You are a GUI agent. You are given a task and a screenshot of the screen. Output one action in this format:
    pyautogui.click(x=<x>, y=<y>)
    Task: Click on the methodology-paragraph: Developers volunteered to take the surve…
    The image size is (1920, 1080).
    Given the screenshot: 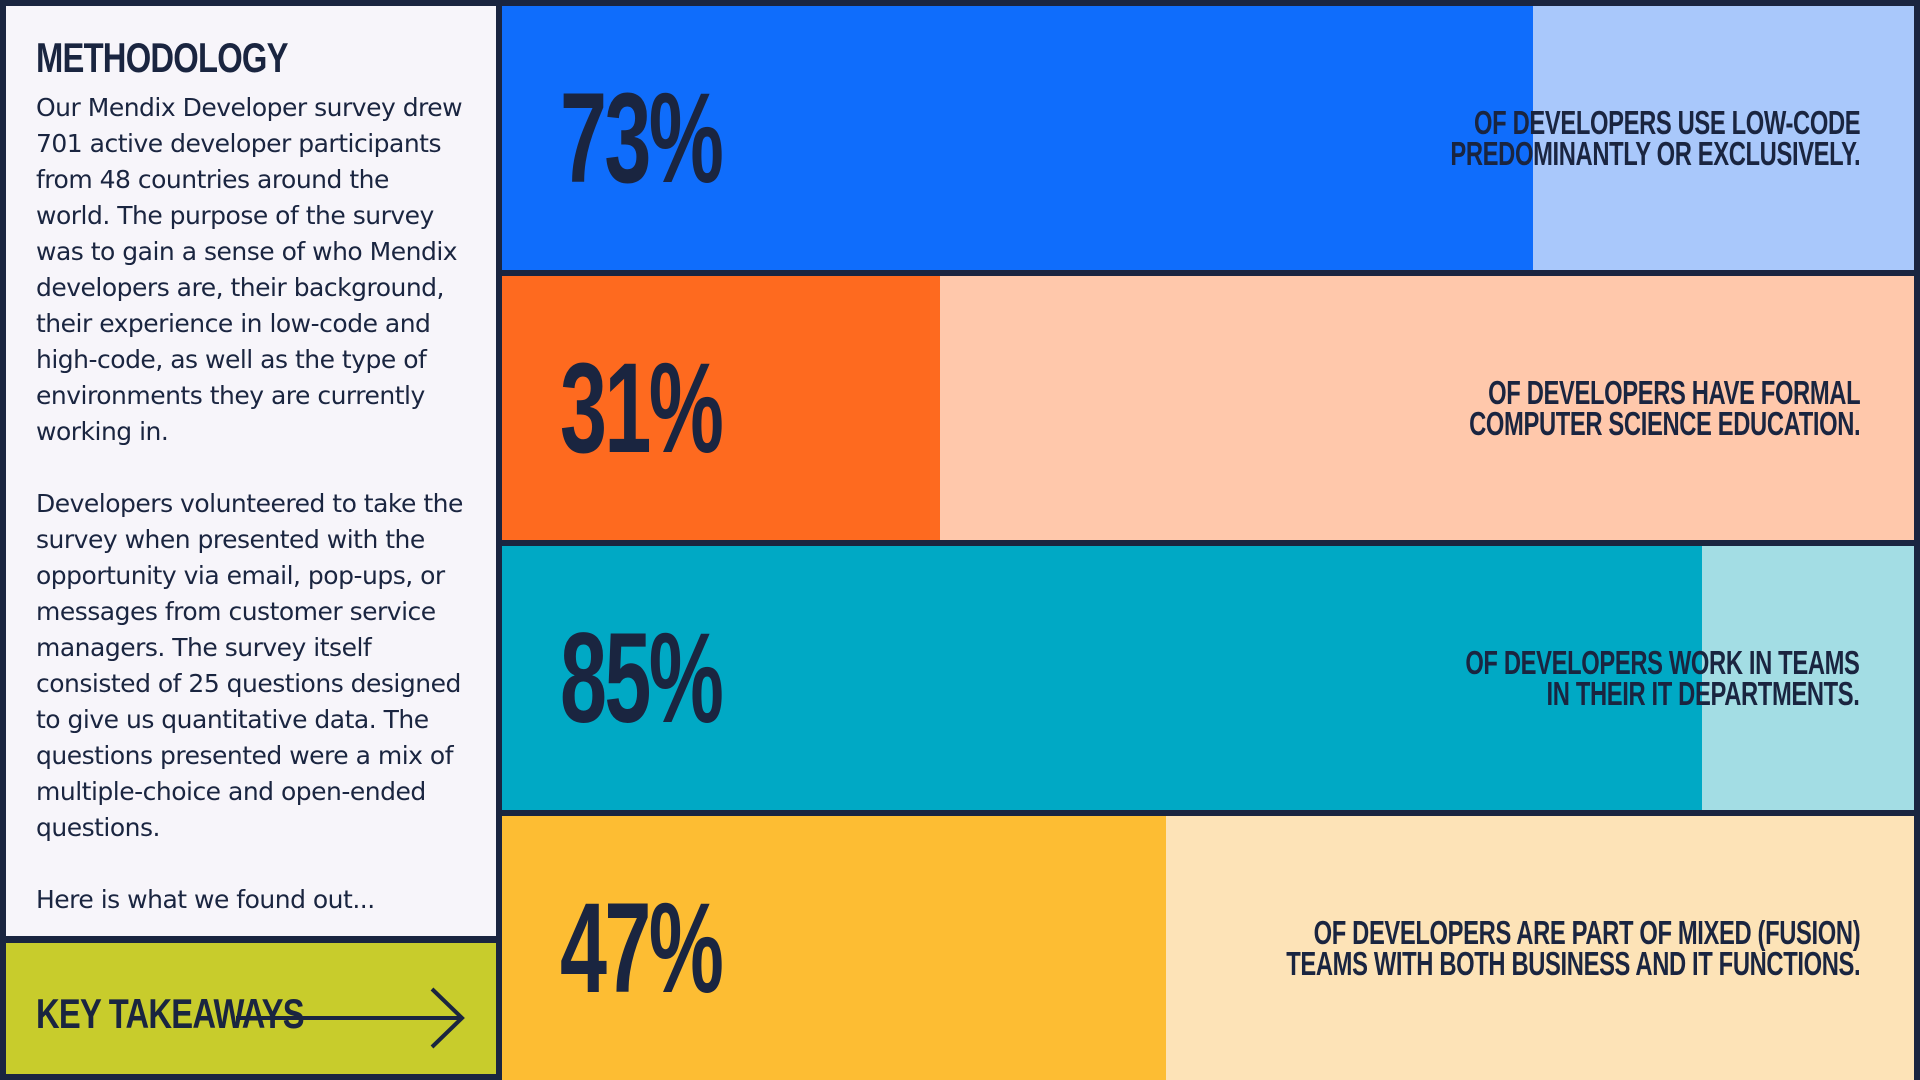 What is the action you would take?
    pyautogui.click(x=249, y=665)
    